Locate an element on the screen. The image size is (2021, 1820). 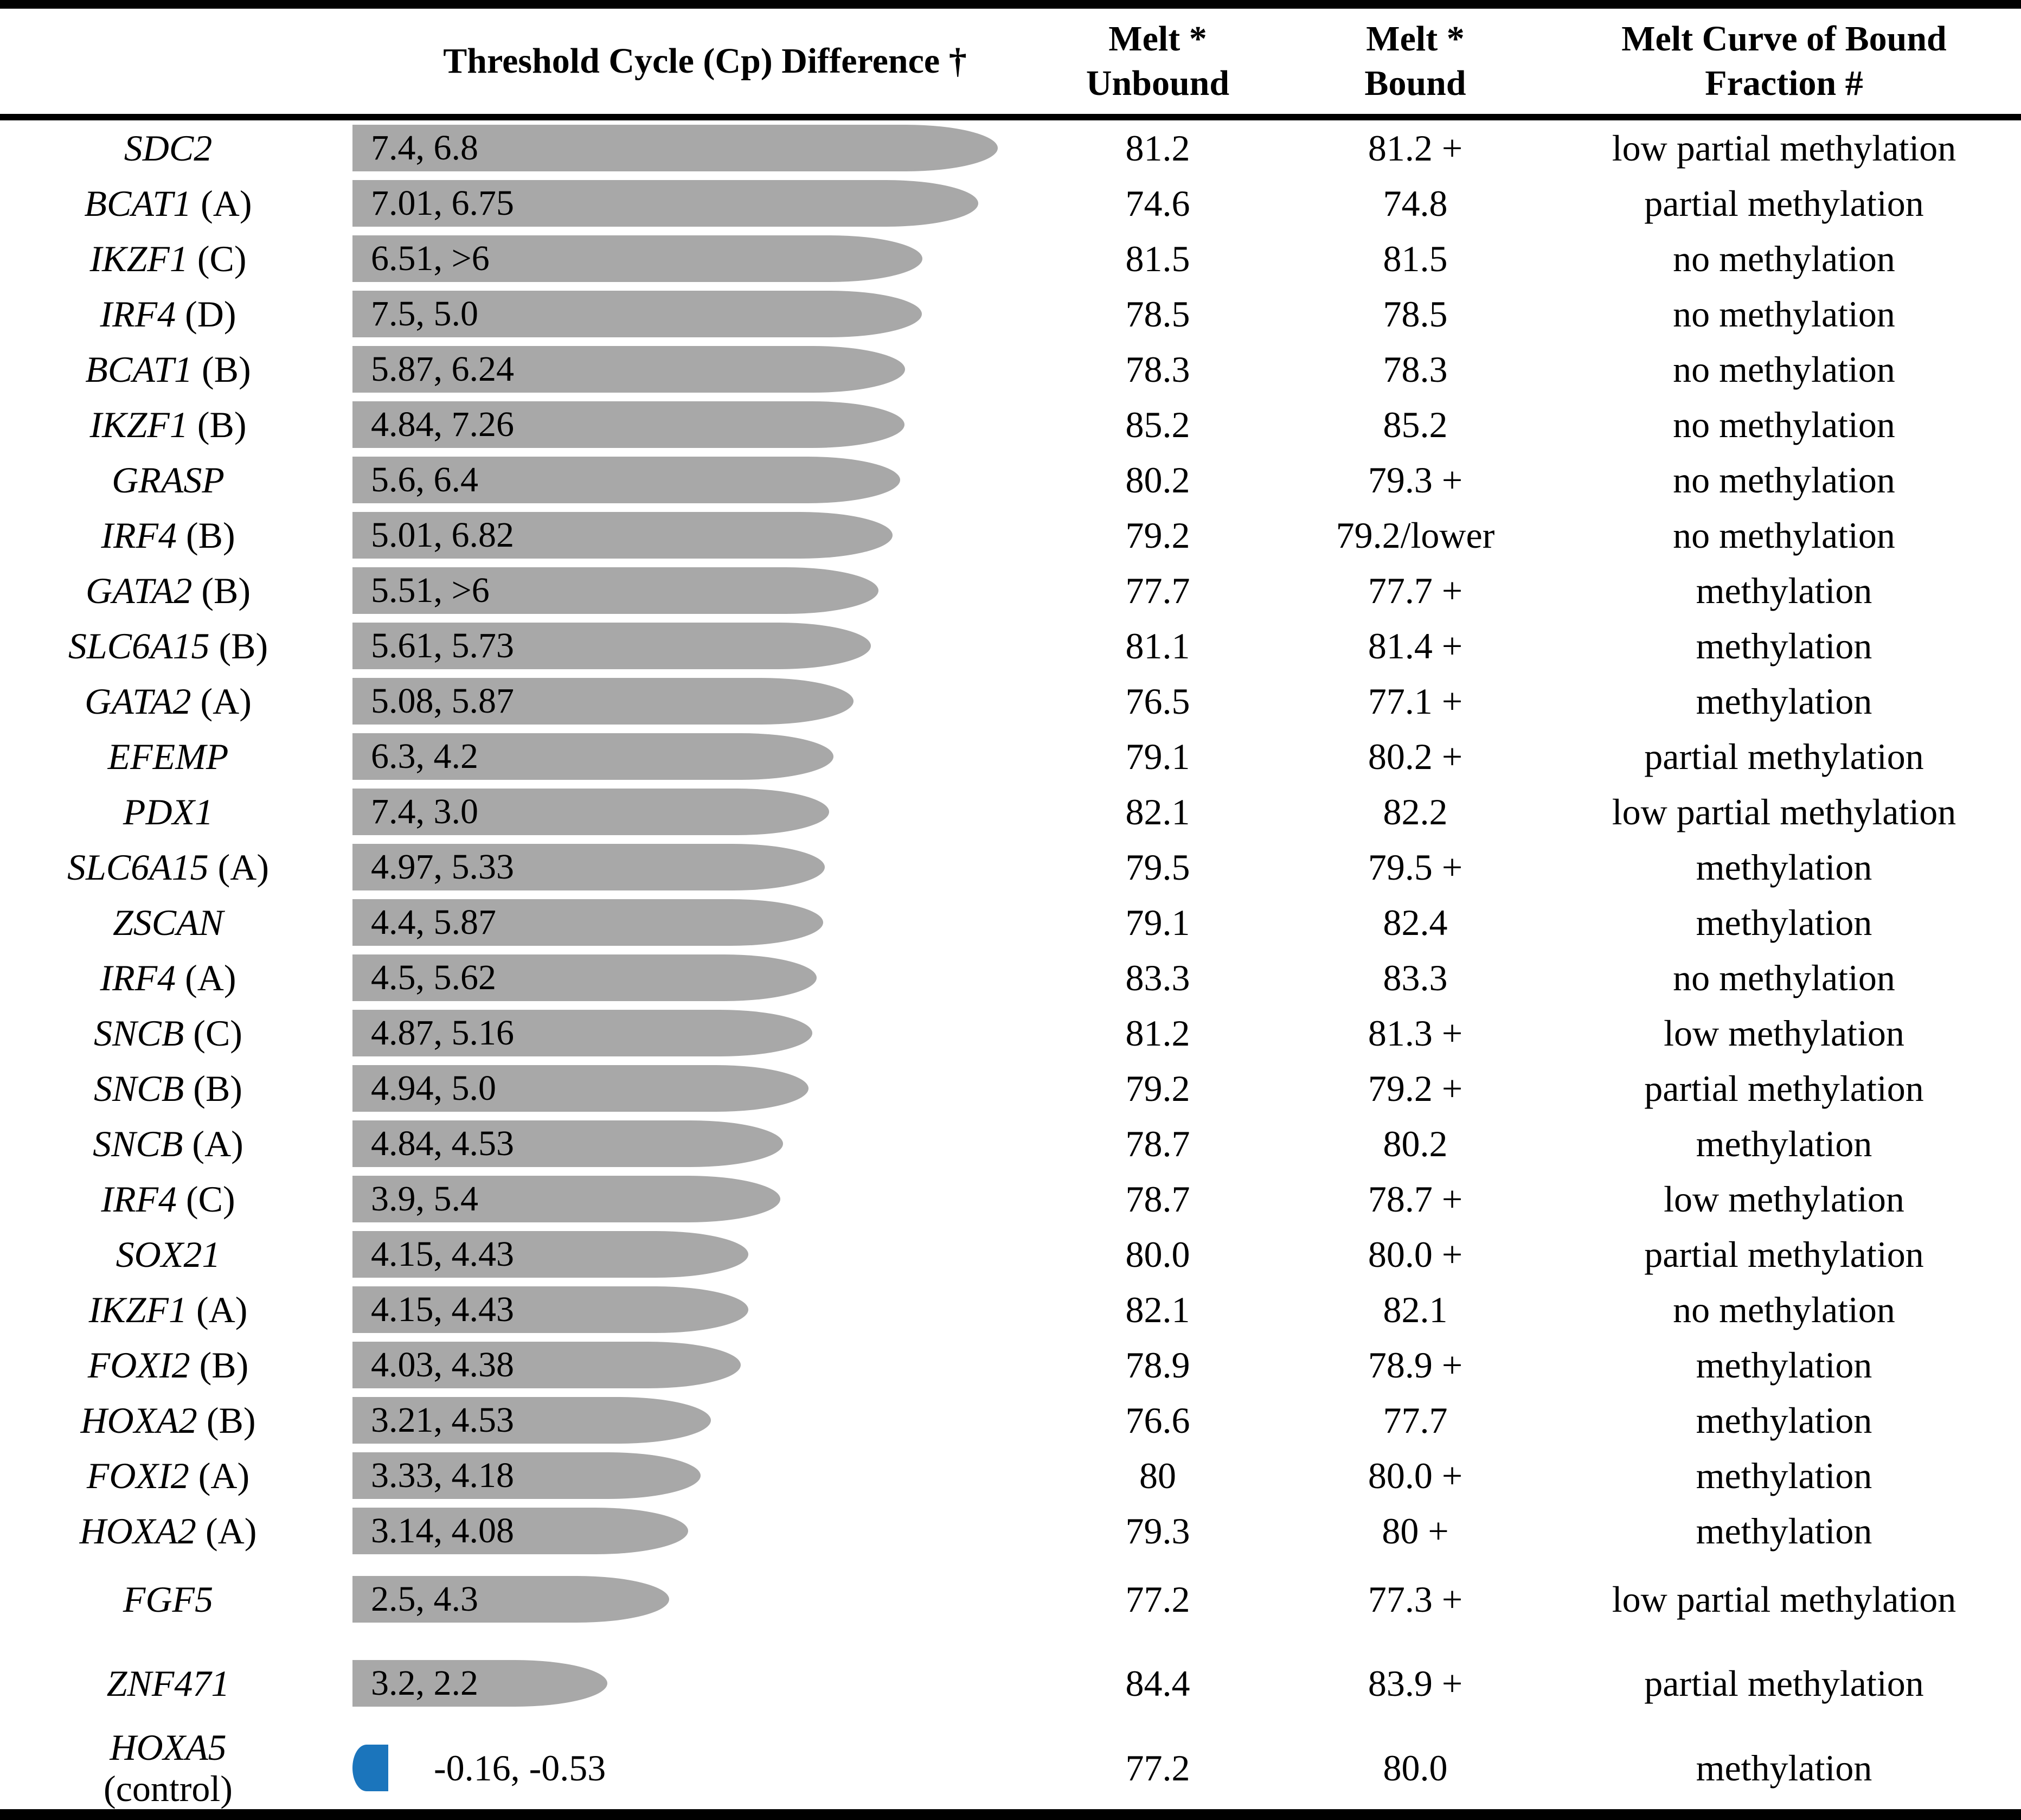
cp-difference-cell: 5.6, 6.4 is located at coordinates (705, 480).